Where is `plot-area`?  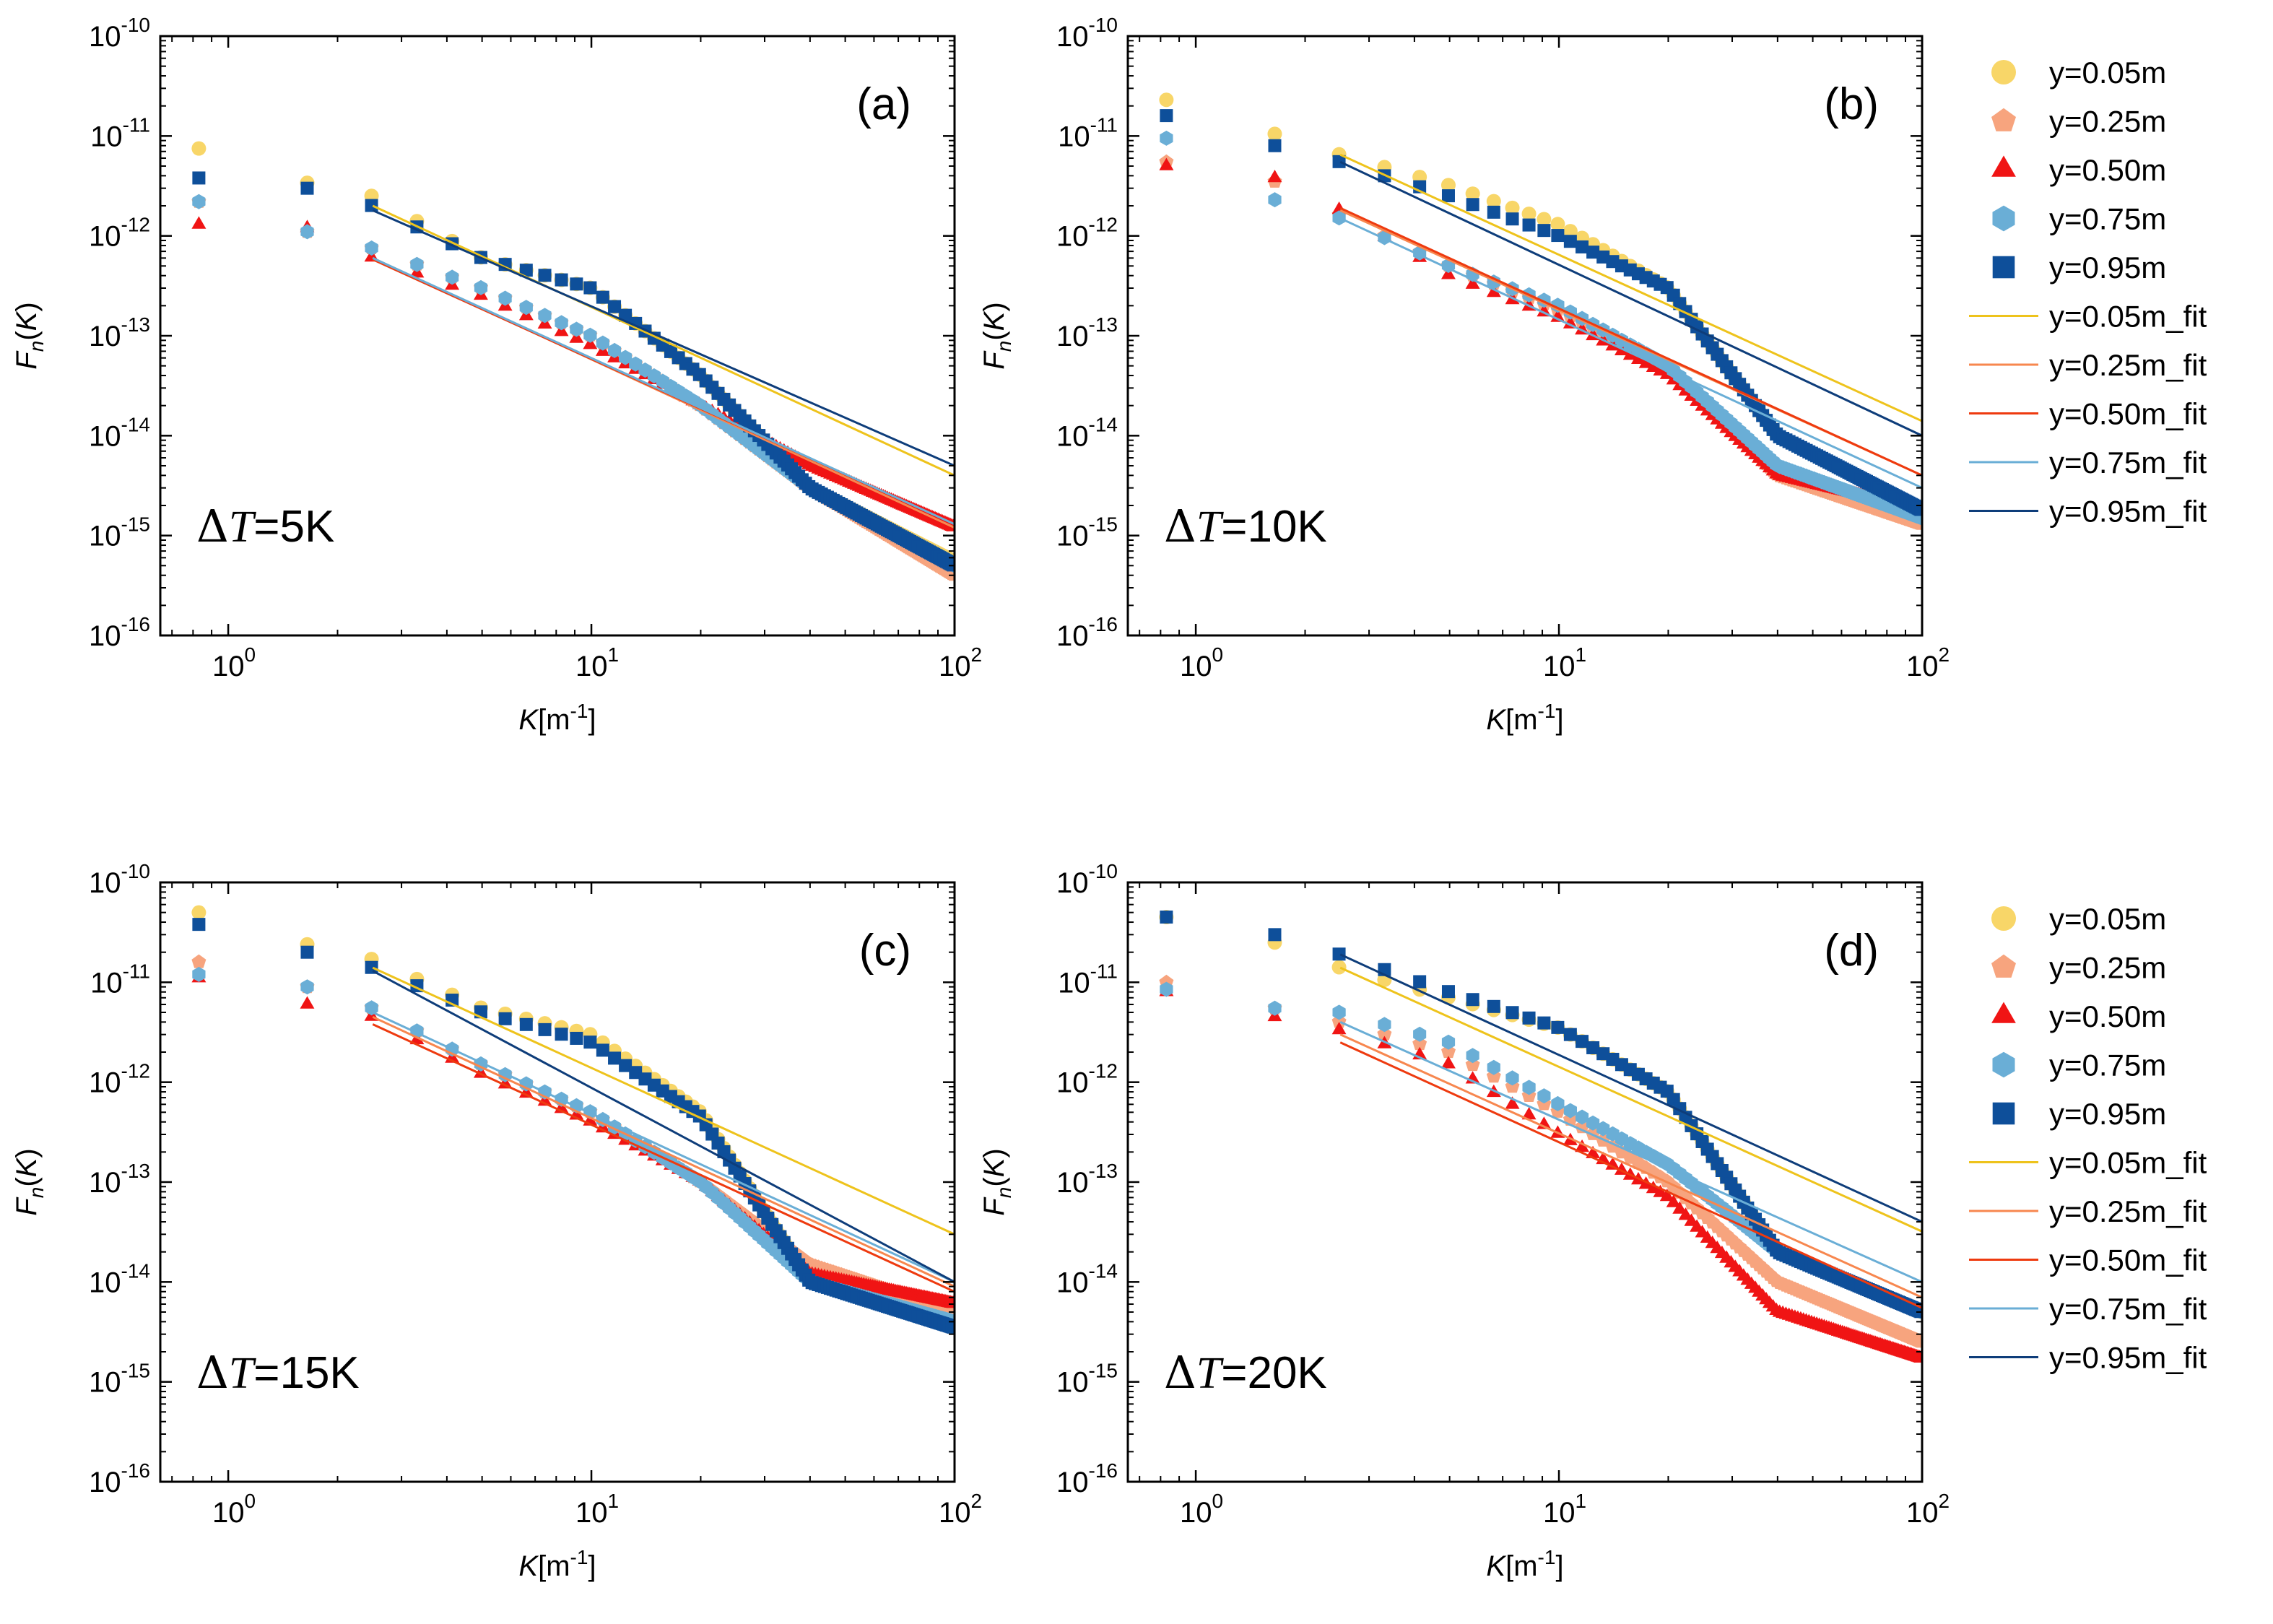 plot-area is located at coordinates (1540, 1136).